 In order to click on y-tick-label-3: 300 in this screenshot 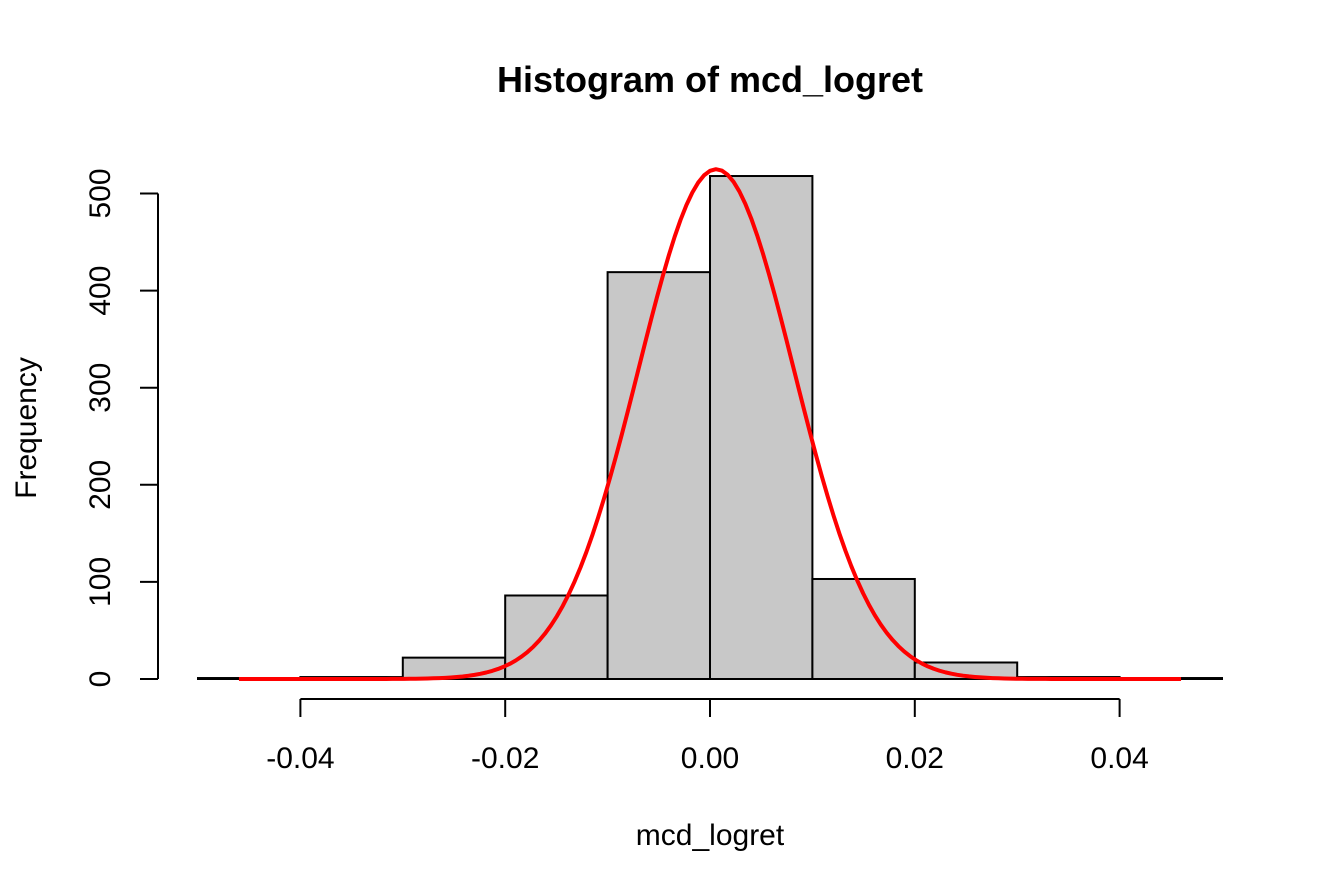, I will do `click(100, 388)`.